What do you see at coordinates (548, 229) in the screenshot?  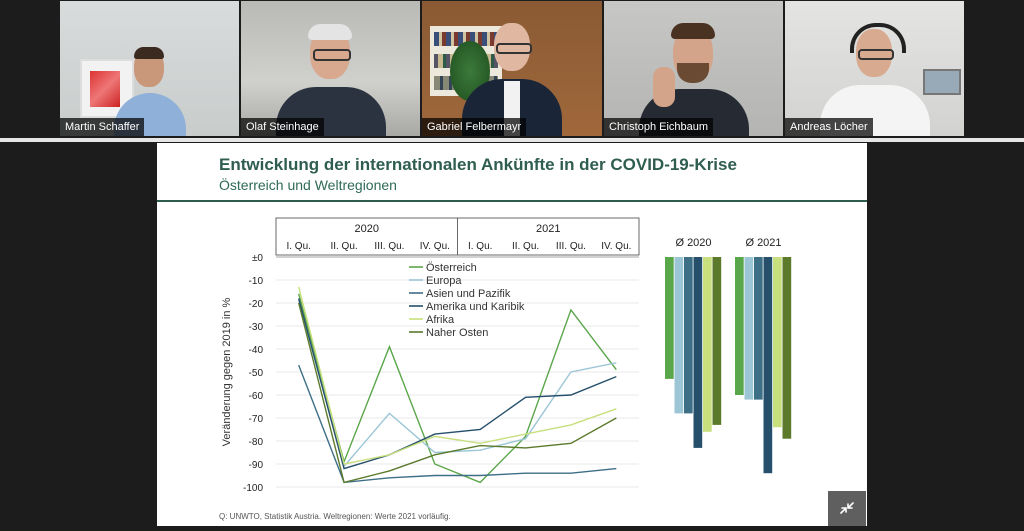 I see `year-label: 2021` at bounding box center [548, 229].